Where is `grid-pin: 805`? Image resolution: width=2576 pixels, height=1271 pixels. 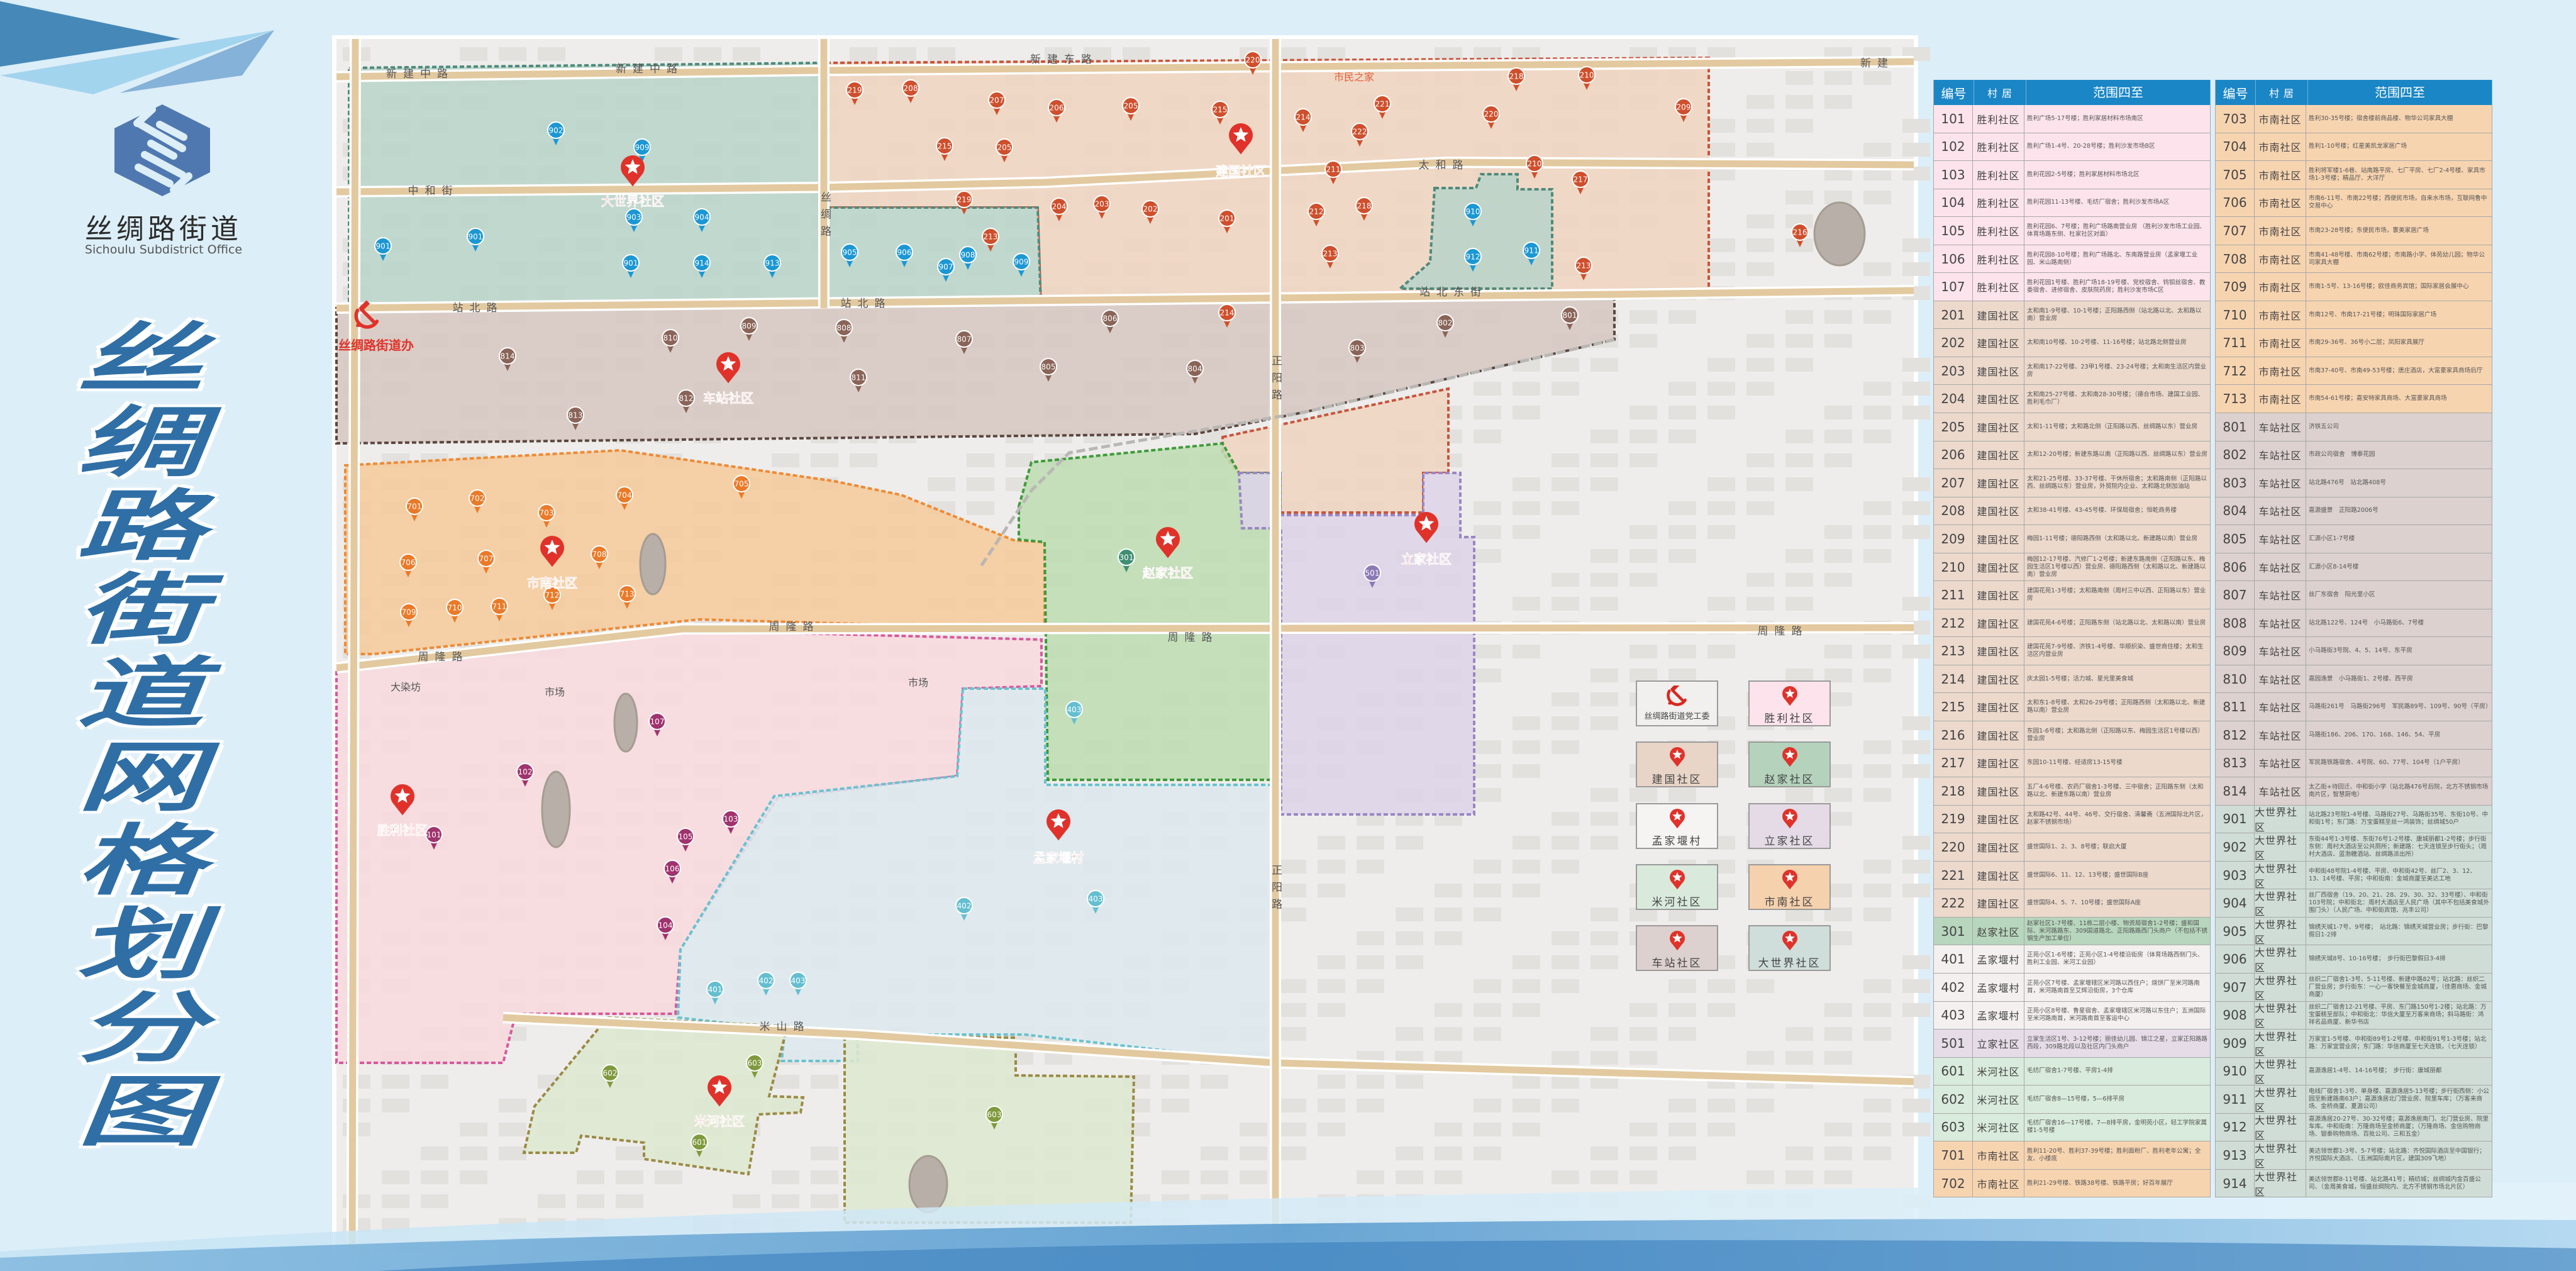 grid-pin: 805 is located at coordinates (1048, 370).